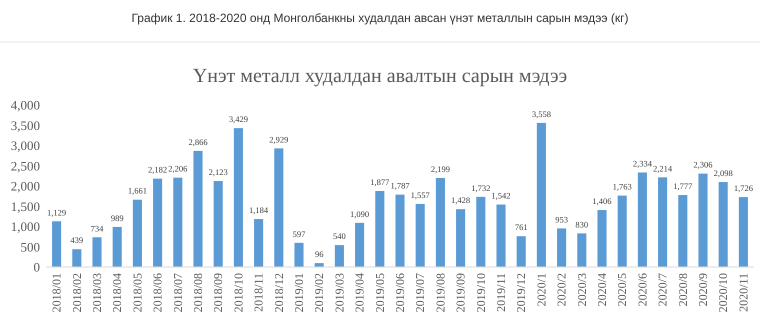 Image resolution: width=760 pixels, height=333 pixels. I want to click on x-tick-label: 2019/02, so click(319, 292).